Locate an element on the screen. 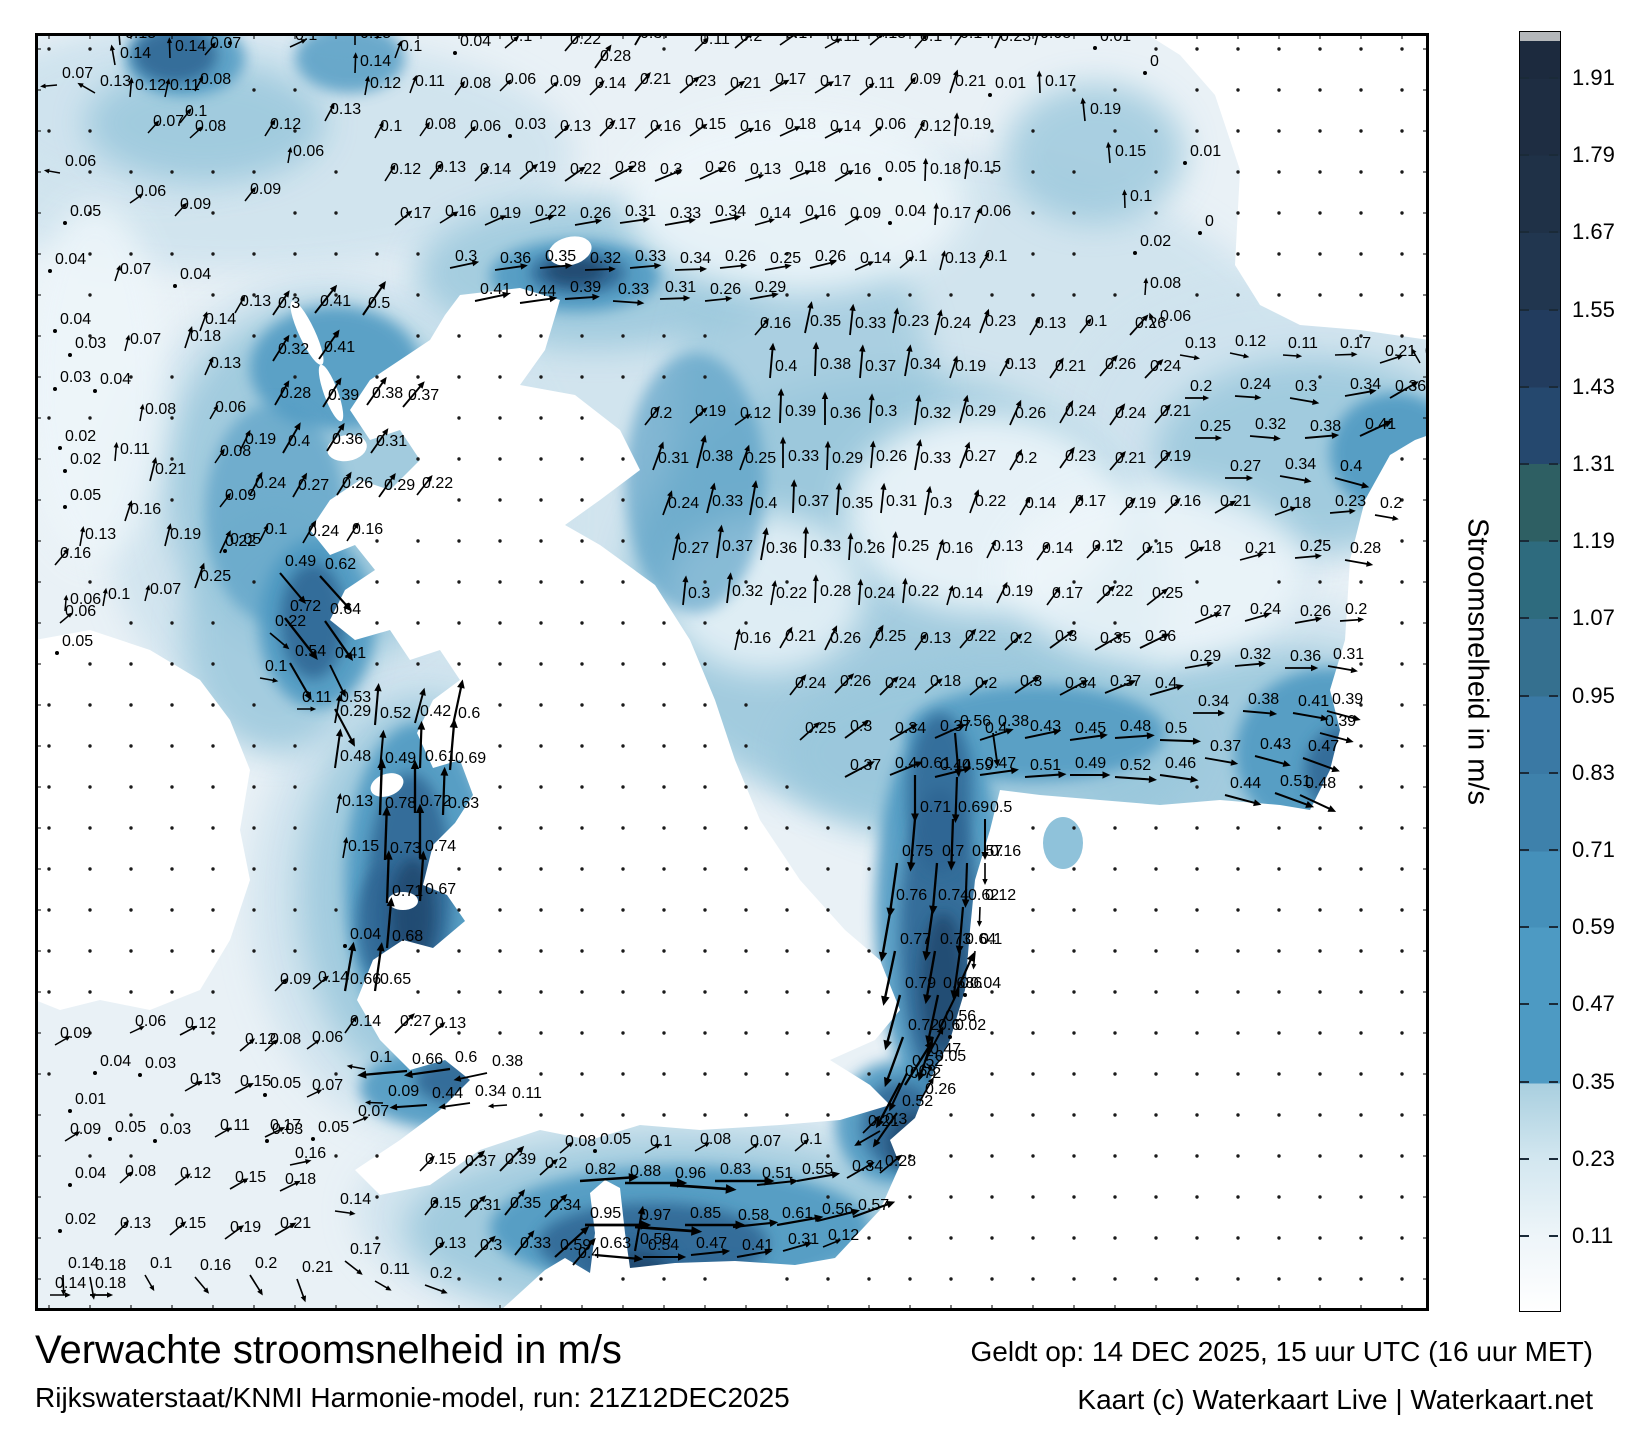 This screenshot has width=1650, height=1450. flow-value-label: 0.32 is located at coordinates (1270, 424).